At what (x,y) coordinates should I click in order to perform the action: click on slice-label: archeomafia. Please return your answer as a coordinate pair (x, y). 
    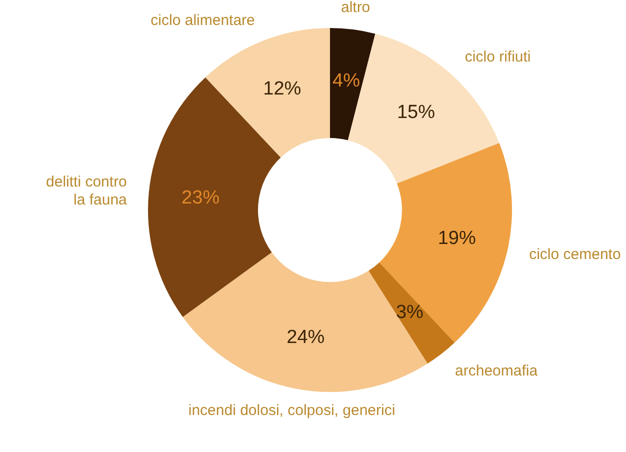
    Looking at the image, I should click on (496, 371).